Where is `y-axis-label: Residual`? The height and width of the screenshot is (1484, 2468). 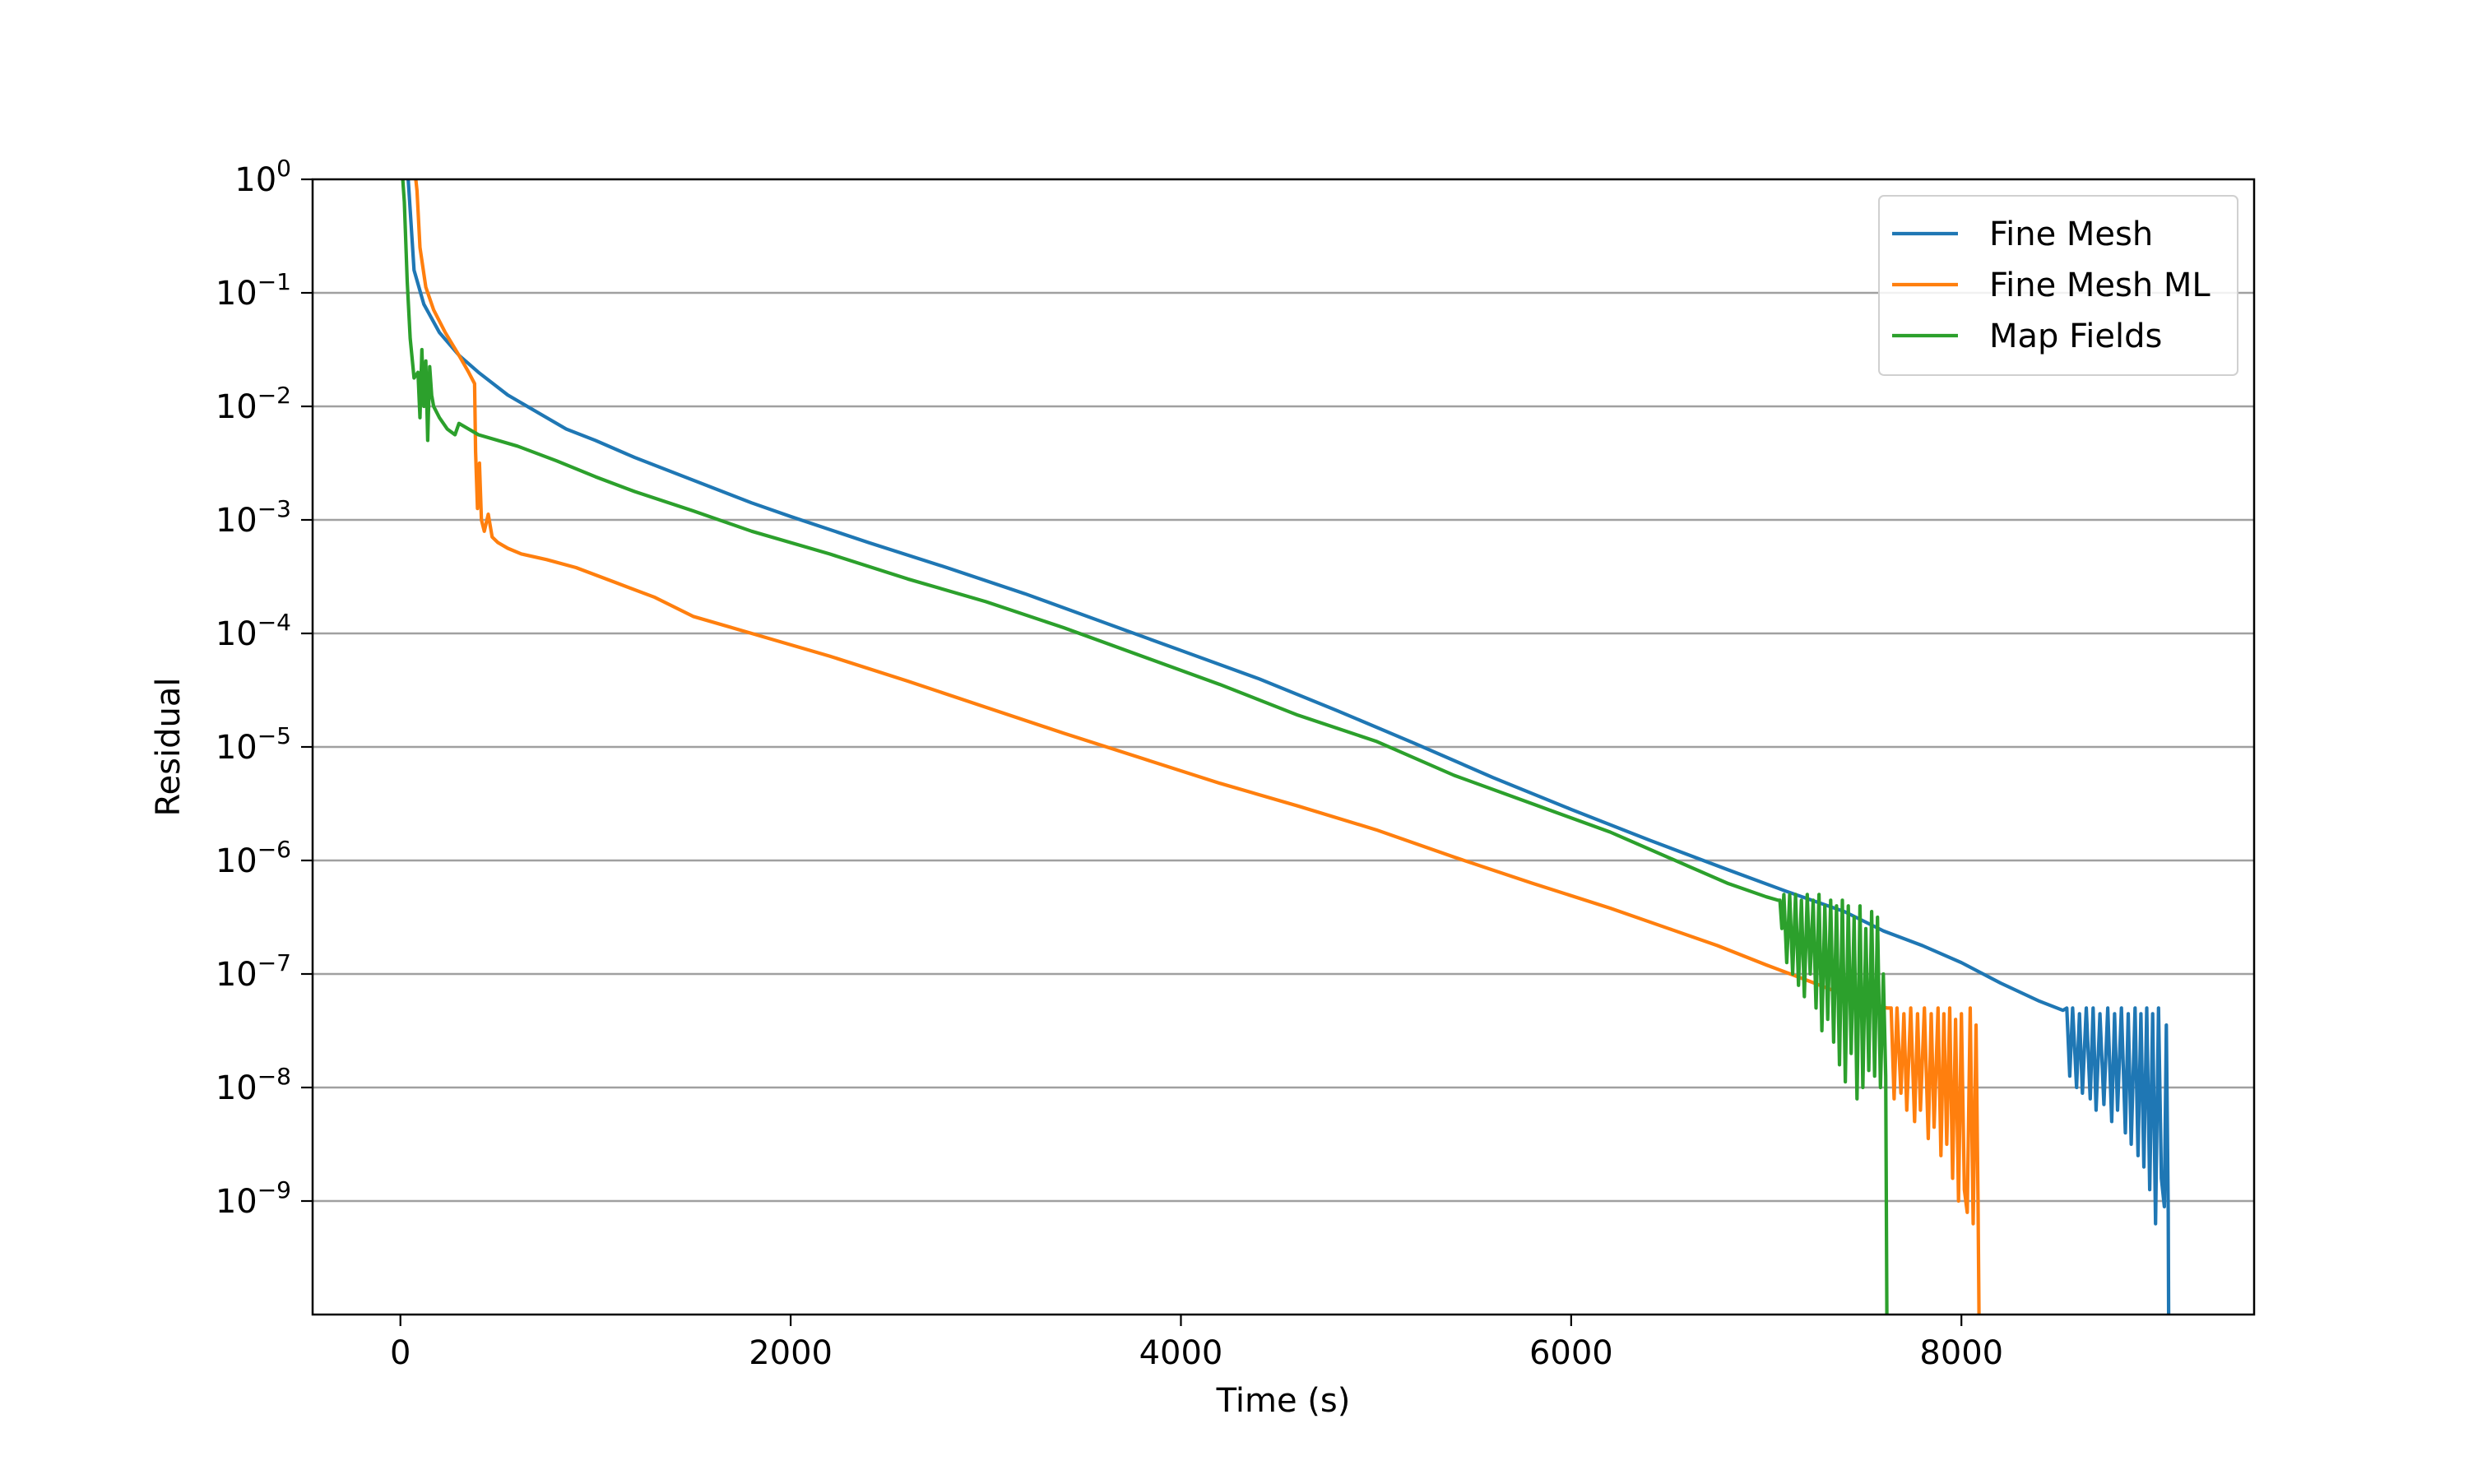
y-axis-label: Residual is located at coordinates (169, 747).